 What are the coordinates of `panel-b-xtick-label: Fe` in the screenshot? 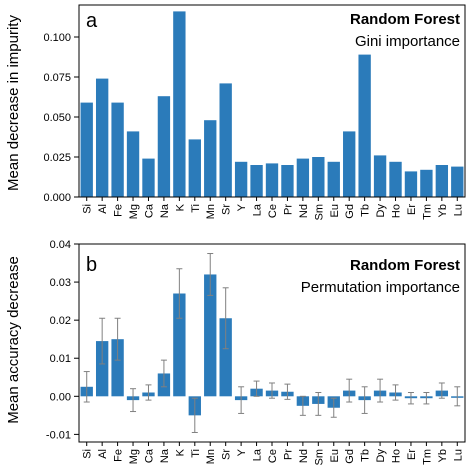 It's located at (119, 455).